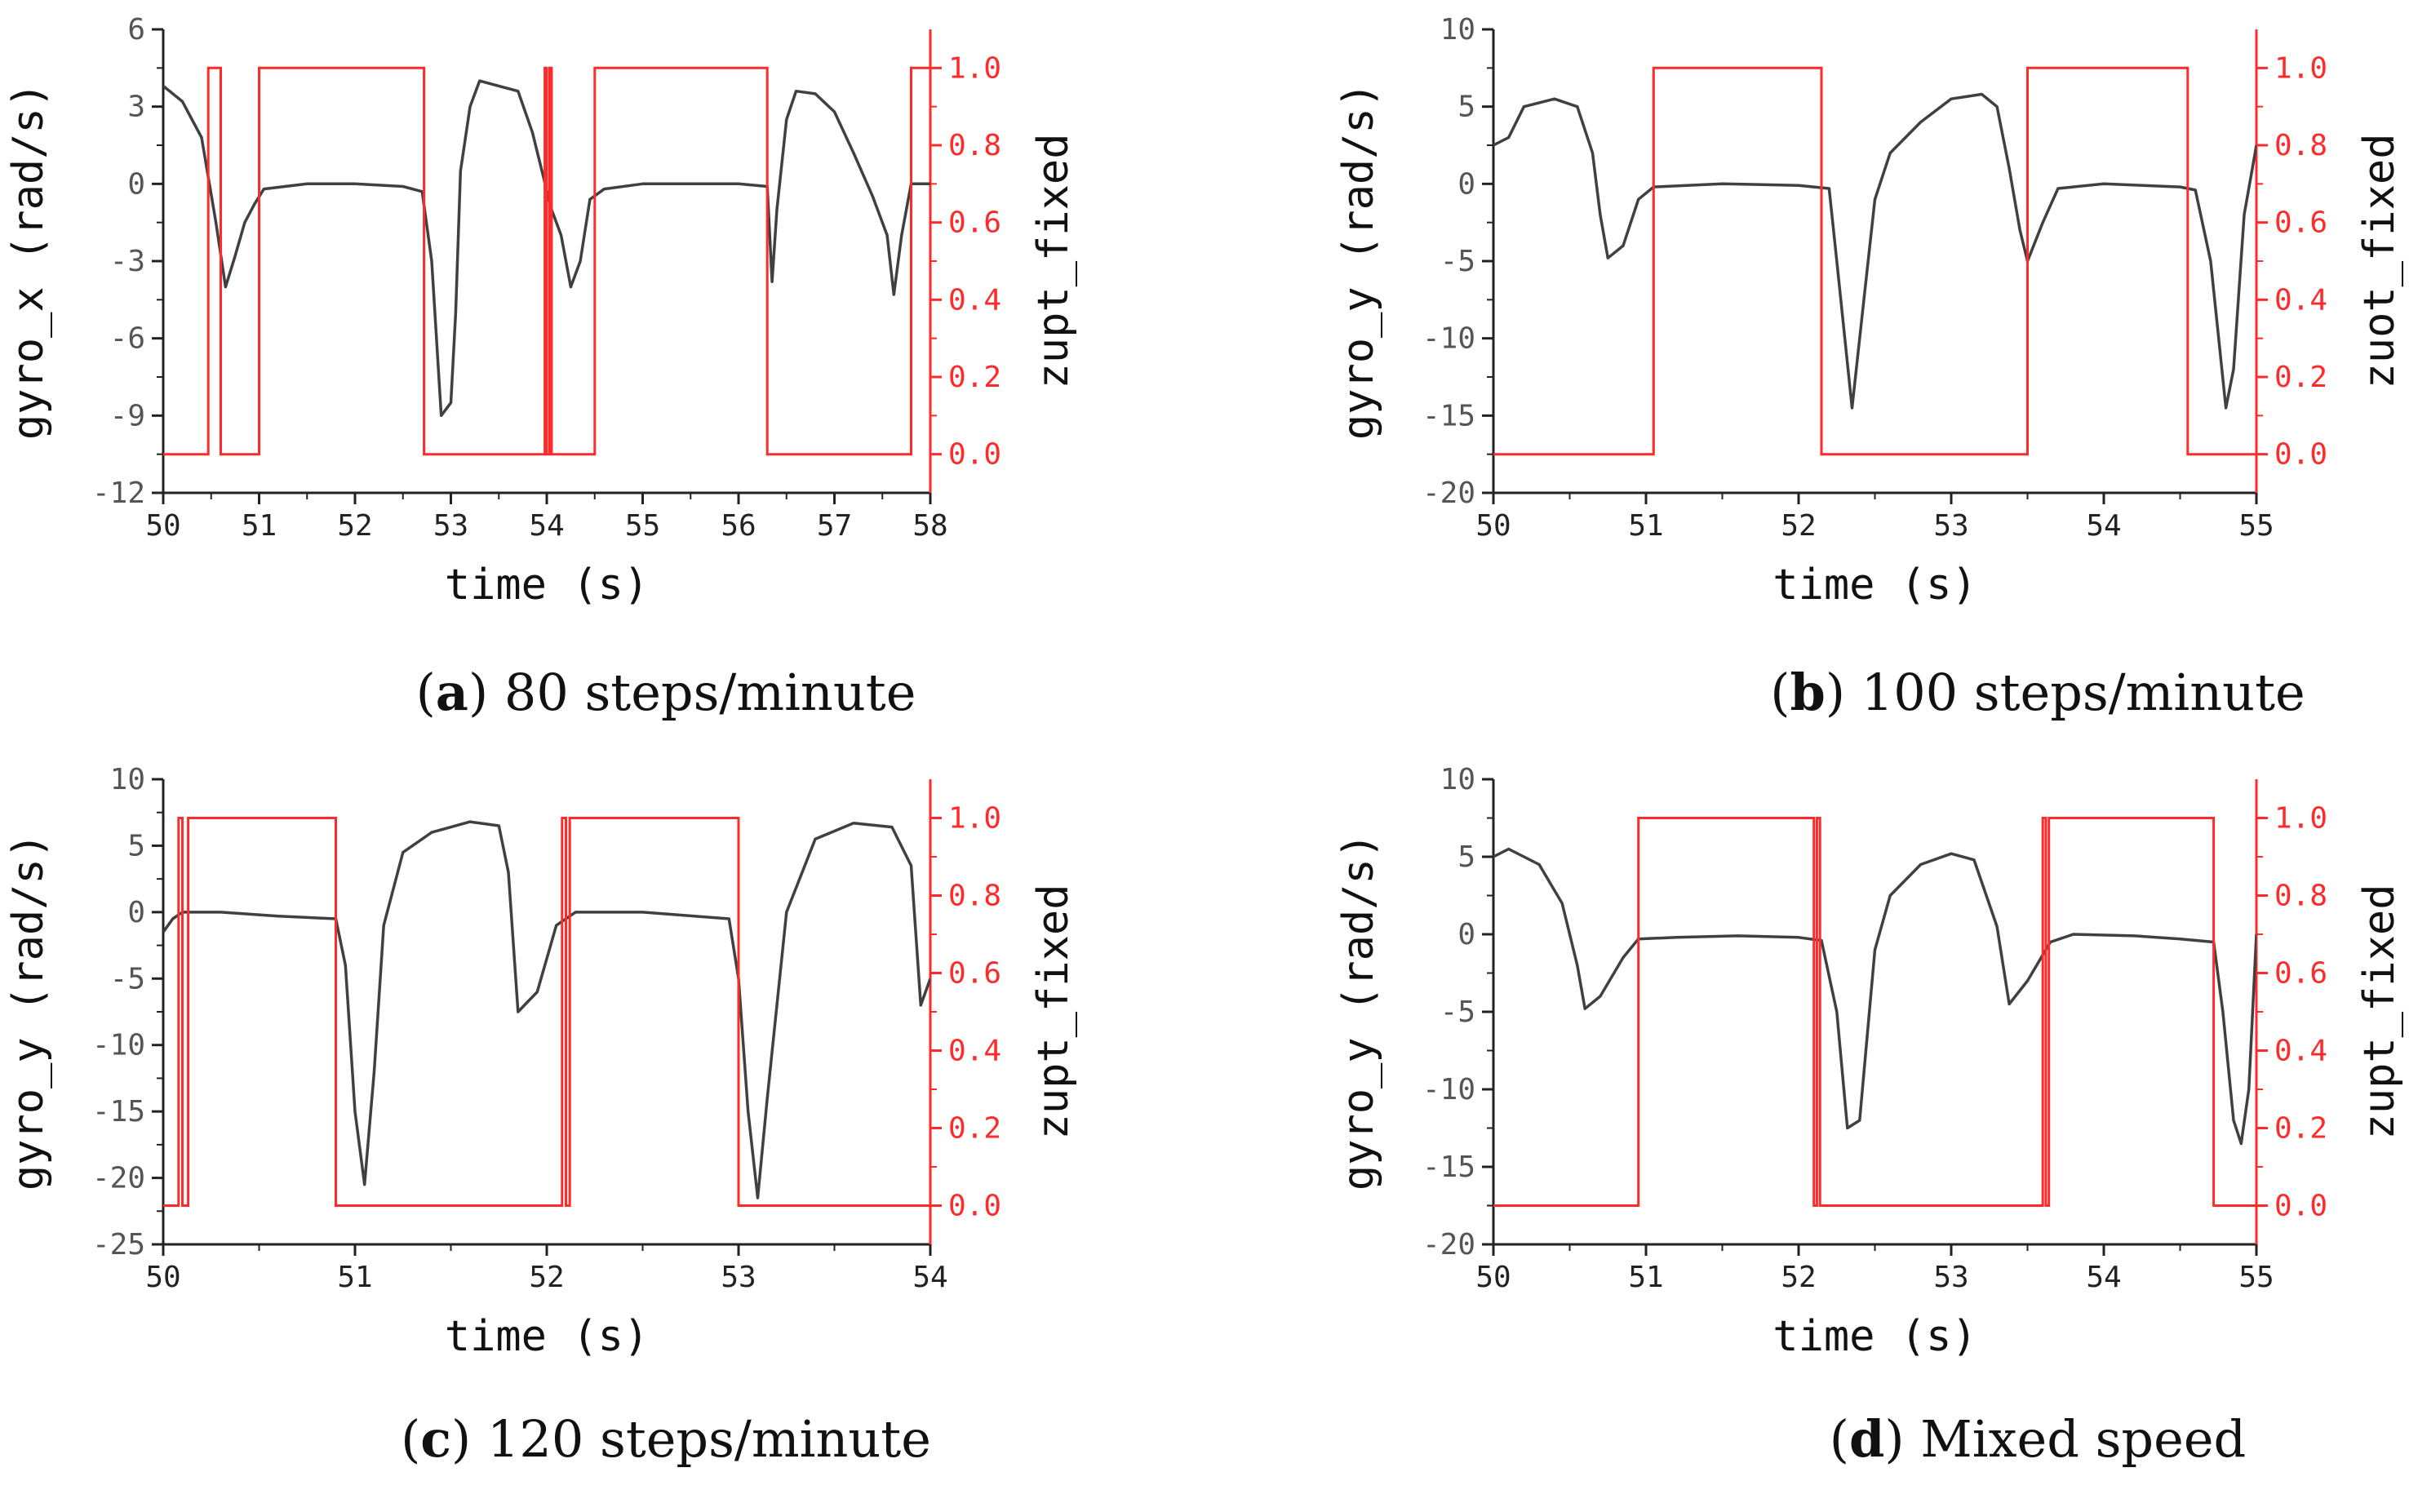 The height and width of the screenshot is (1512, 2418). Describe the element at coordinates (2083, 1439) in the screenshot. I see `caption-text: Mixed speed` at that location.